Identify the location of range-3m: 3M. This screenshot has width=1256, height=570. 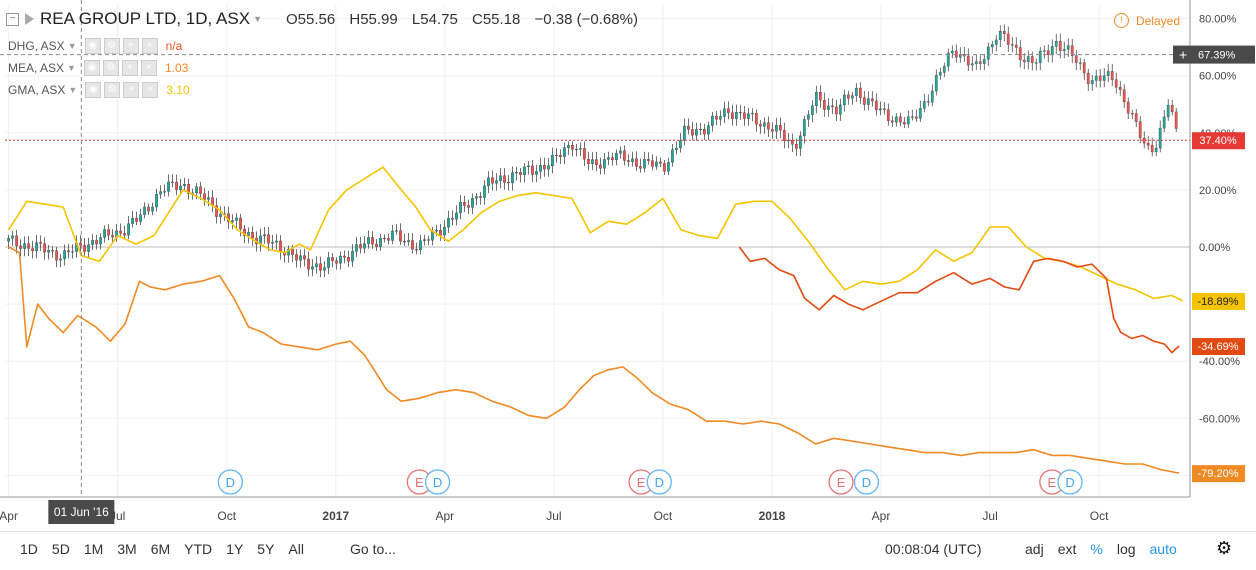
(127, 549).